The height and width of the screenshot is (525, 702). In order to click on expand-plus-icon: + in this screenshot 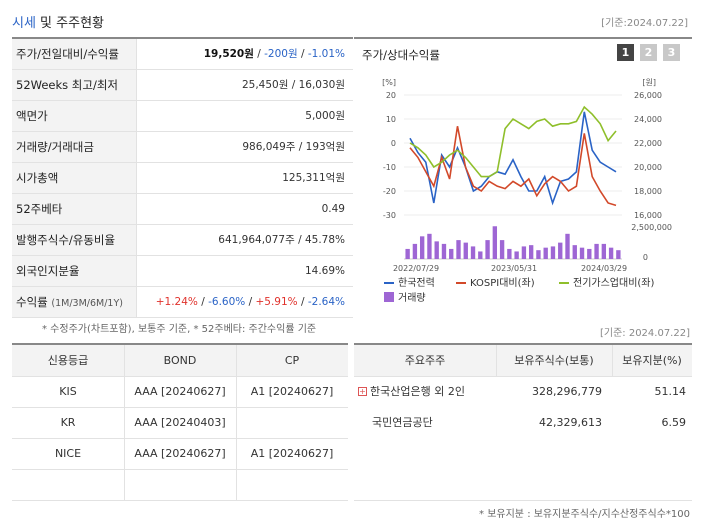, I will do `click(362, 391)`.